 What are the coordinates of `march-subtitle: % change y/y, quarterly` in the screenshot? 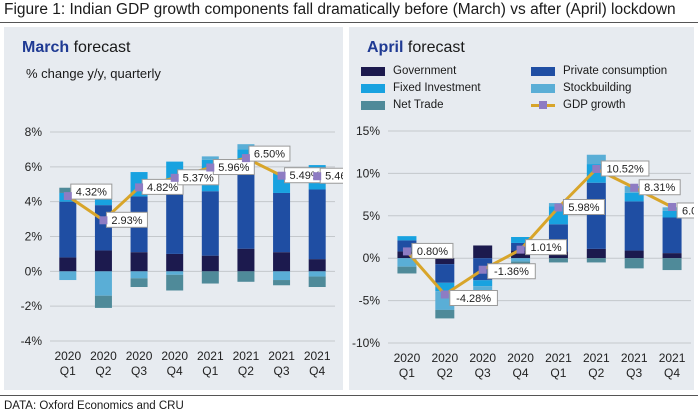 It's located at (93, 73).